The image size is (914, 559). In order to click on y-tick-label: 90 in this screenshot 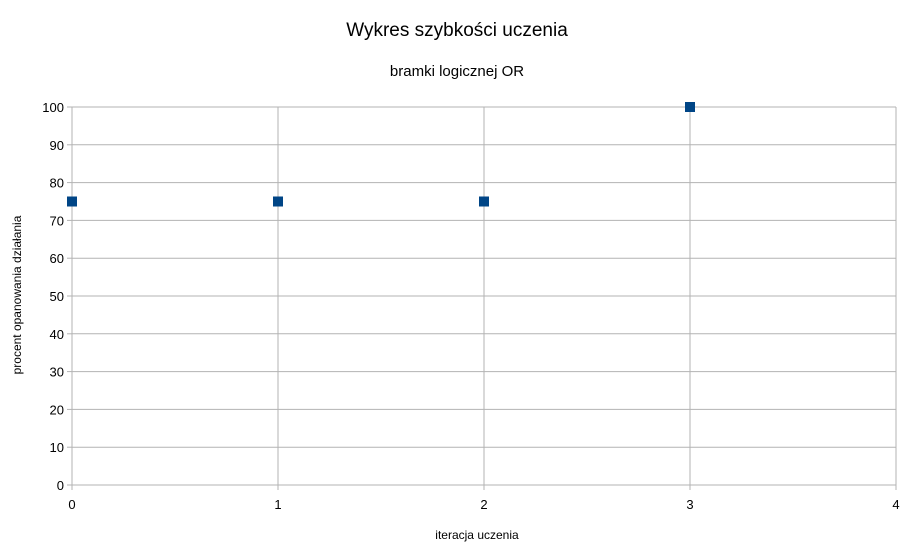, I will do `click(57, 145)`.